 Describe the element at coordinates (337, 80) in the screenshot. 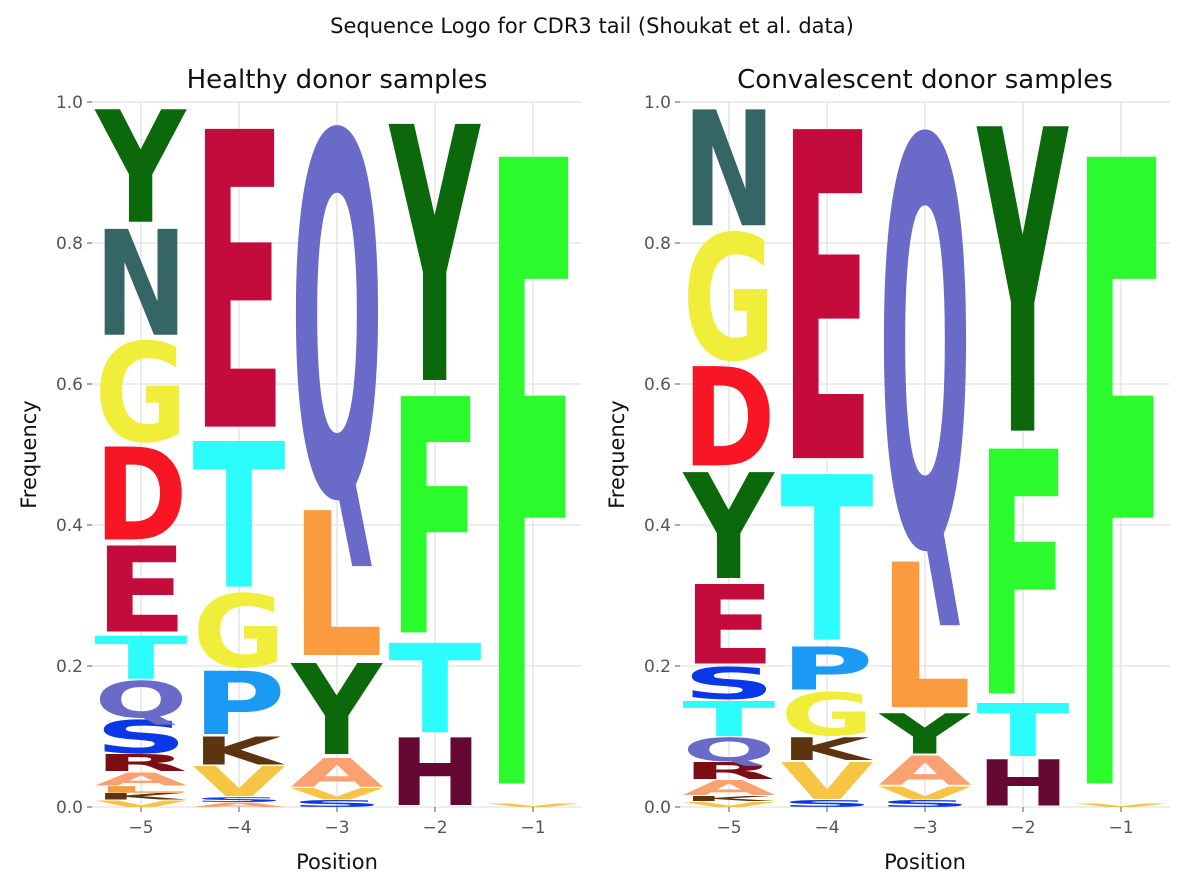

I see `panel-title: Healthy donor samples` at that location.